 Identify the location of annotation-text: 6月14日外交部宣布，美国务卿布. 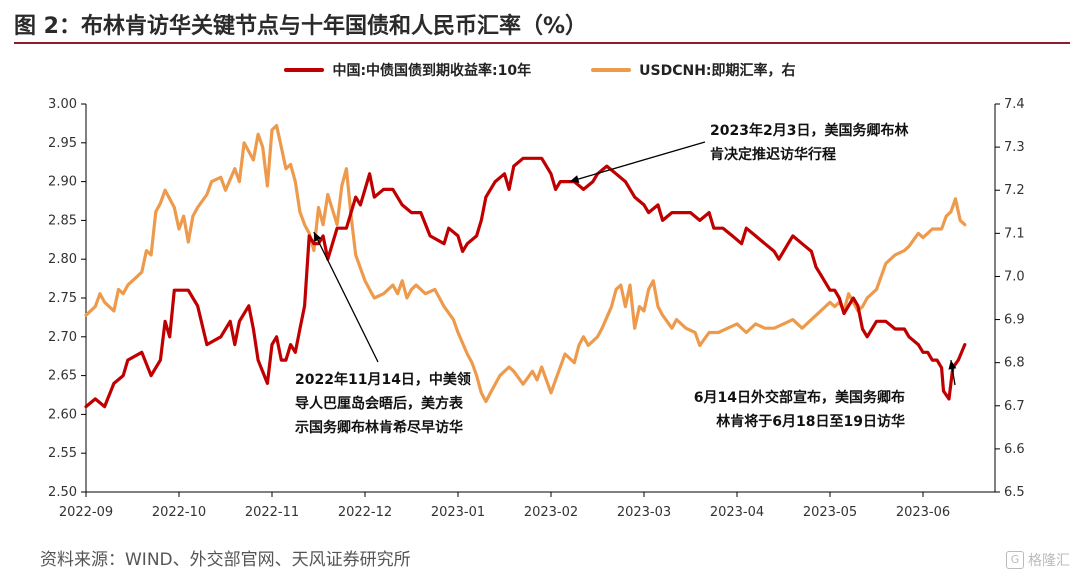
(799, 397).